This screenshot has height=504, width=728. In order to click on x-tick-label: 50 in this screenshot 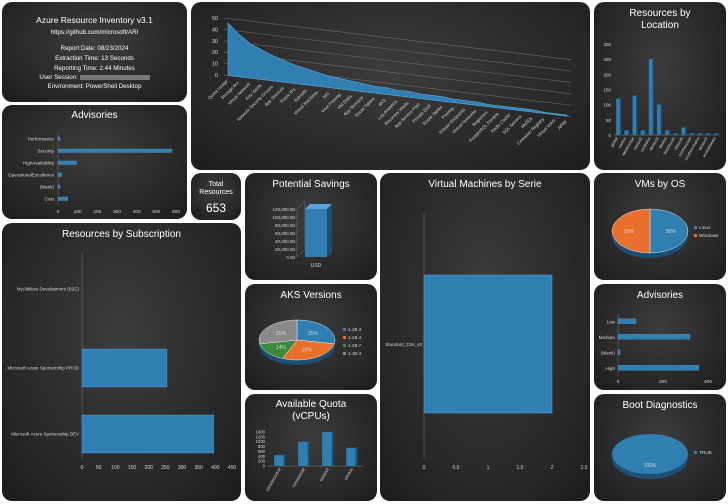, I will do `click(99, 468)`.